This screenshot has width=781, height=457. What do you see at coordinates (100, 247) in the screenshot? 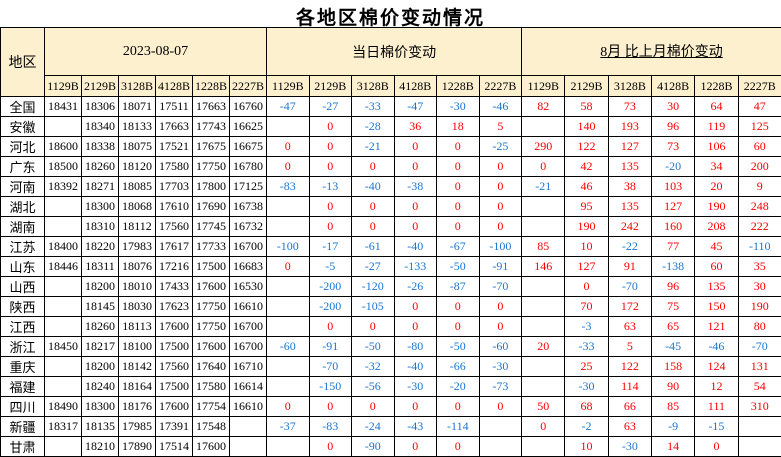
I see `price-cell: 18220` at bounding box center [100, 247].